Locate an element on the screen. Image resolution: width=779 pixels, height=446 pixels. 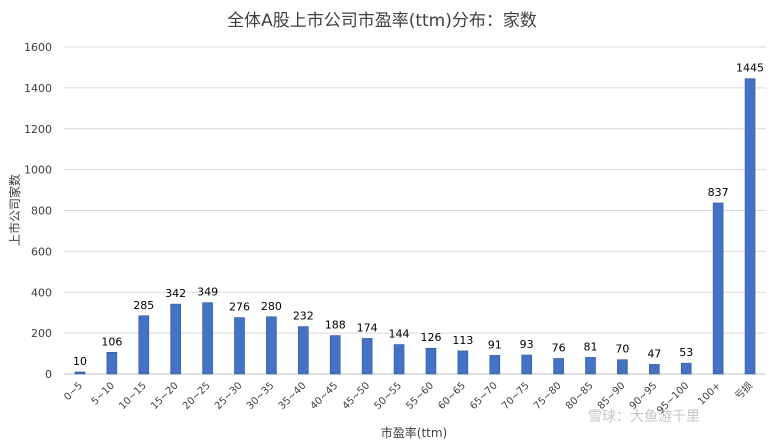
chart-title: 全体A股上市公司市盈率(ttm)分布：家数 is located at coordinates (382, 21).